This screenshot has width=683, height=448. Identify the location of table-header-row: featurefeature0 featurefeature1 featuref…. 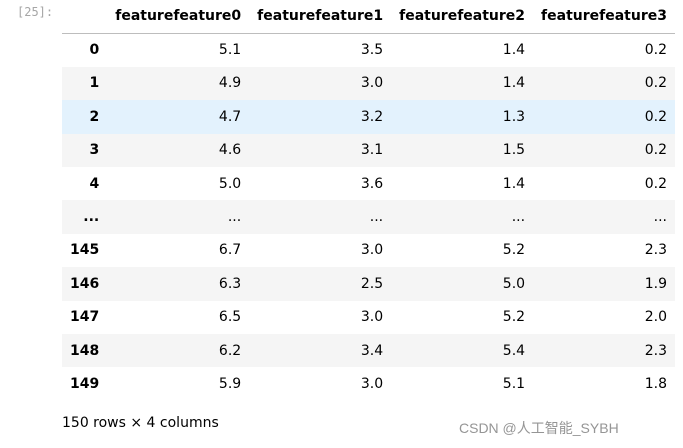
(368, 17).